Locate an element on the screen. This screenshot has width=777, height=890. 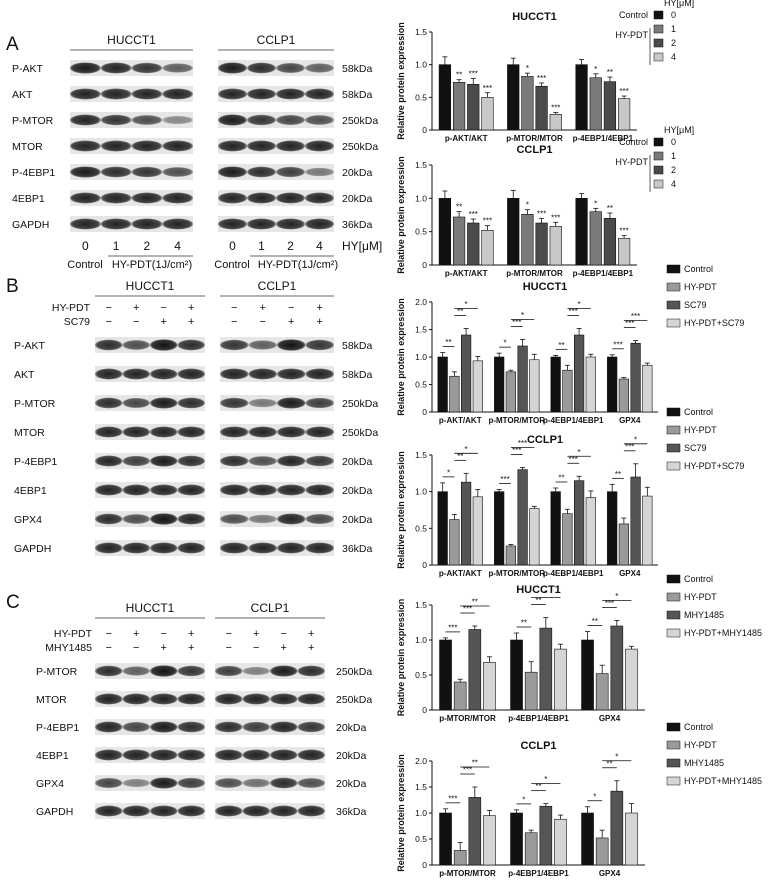
mw-label: 58kDa is located at coordinates (357, 346).